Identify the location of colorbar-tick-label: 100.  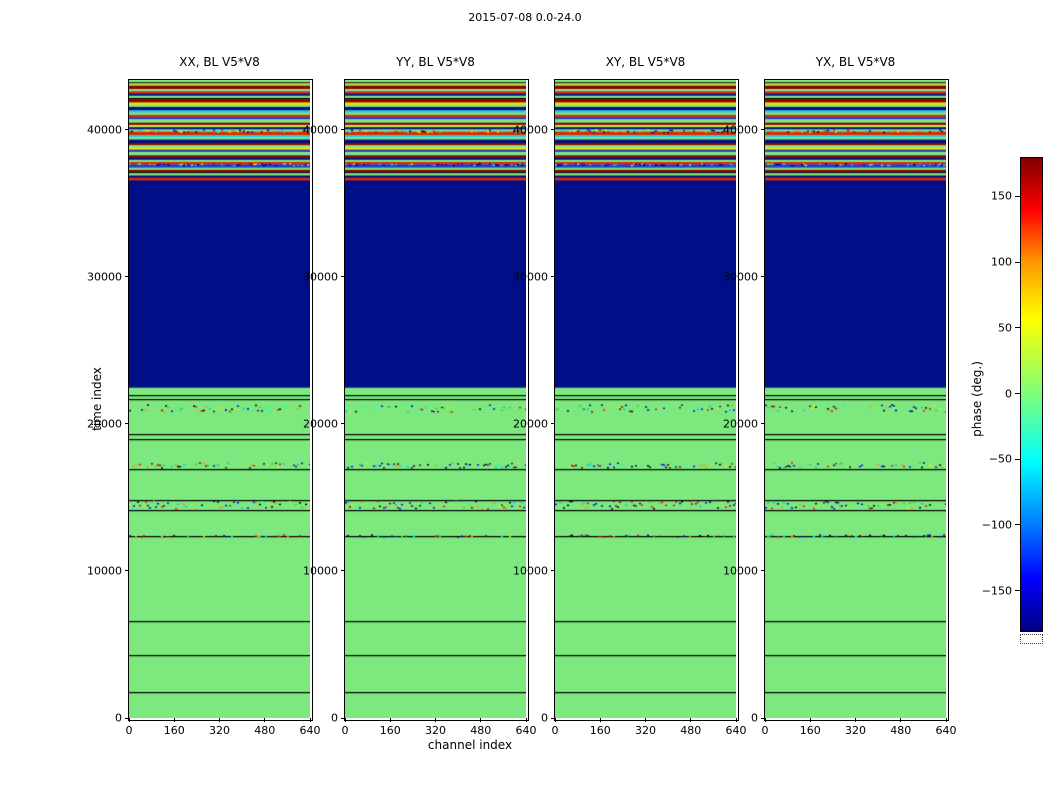
(1001, 262).